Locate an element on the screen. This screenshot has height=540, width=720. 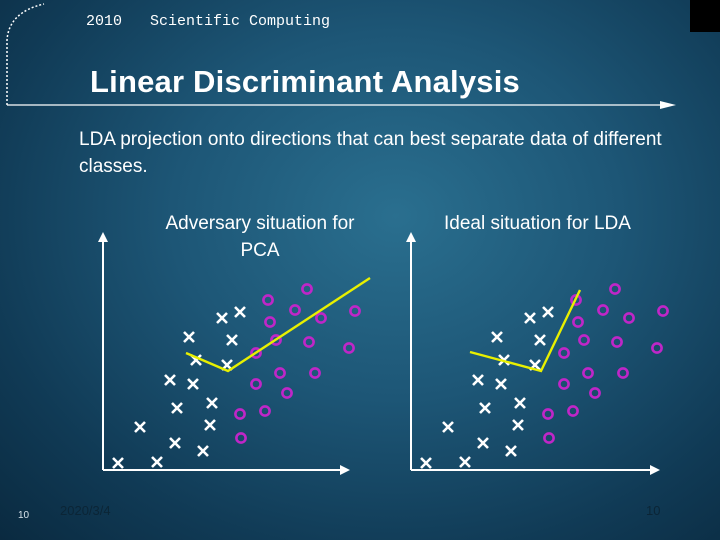
pca-caption: Adversary situation for PCA is located at coordinates (260, 237).